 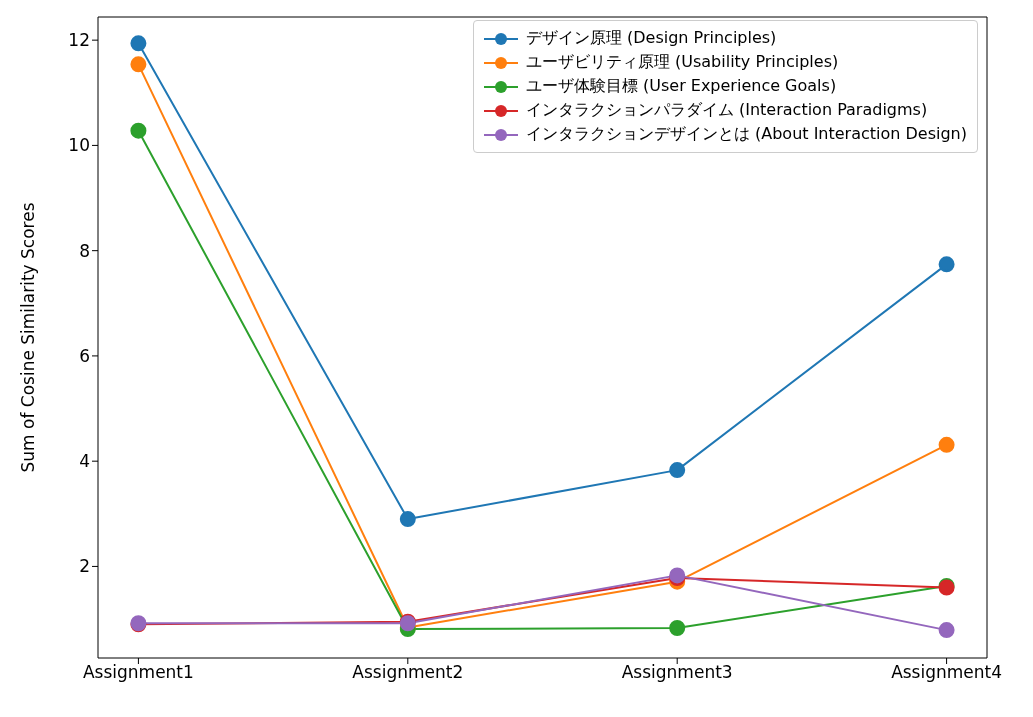 I want to click on legend-label: デザイン原理 (Design Principles), so click(x=651, y=38).